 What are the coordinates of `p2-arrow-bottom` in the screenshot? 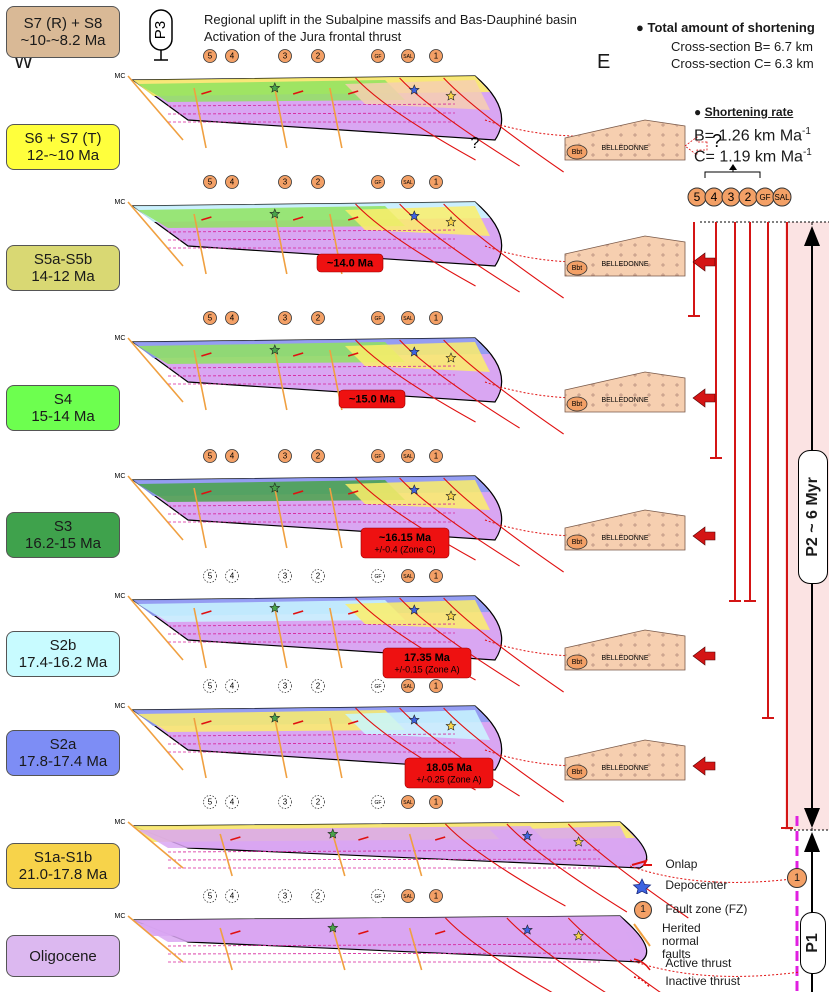 It's located at (812, 818).